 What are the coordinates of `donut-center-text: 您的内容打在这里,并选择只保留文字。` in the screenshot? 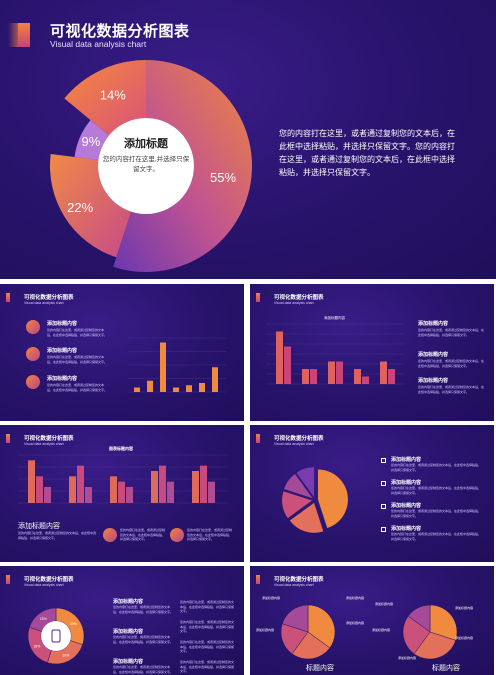 It's located at (146, 164).